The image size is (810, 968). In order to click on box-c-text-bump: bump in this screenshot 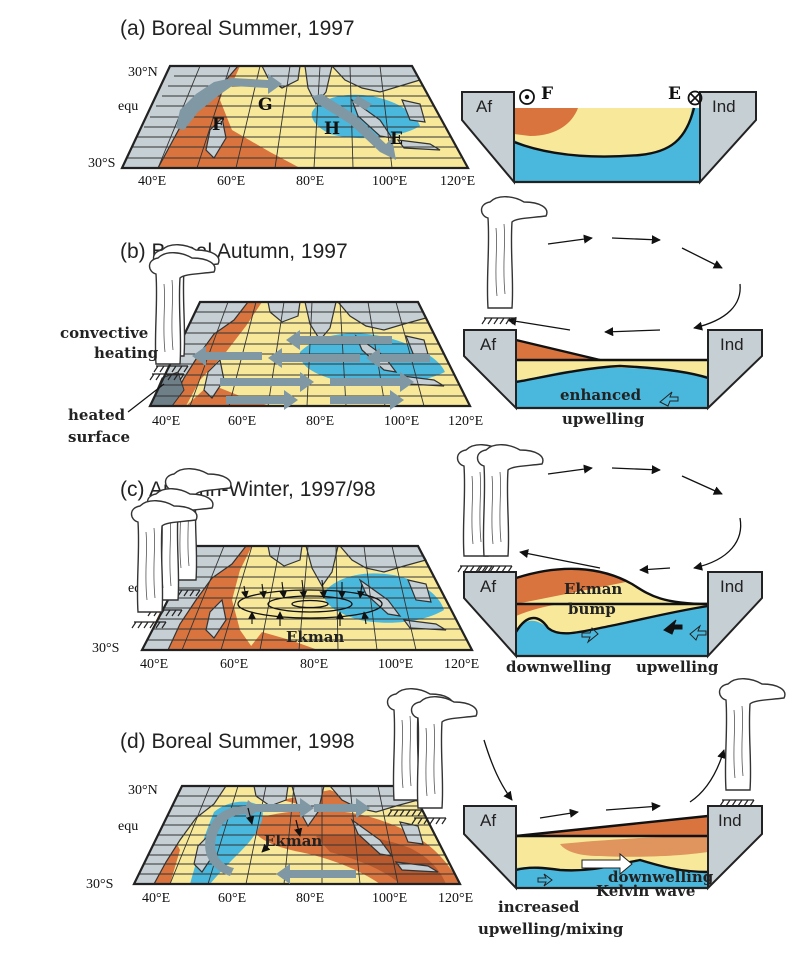, I will do `click(592, 609)`.